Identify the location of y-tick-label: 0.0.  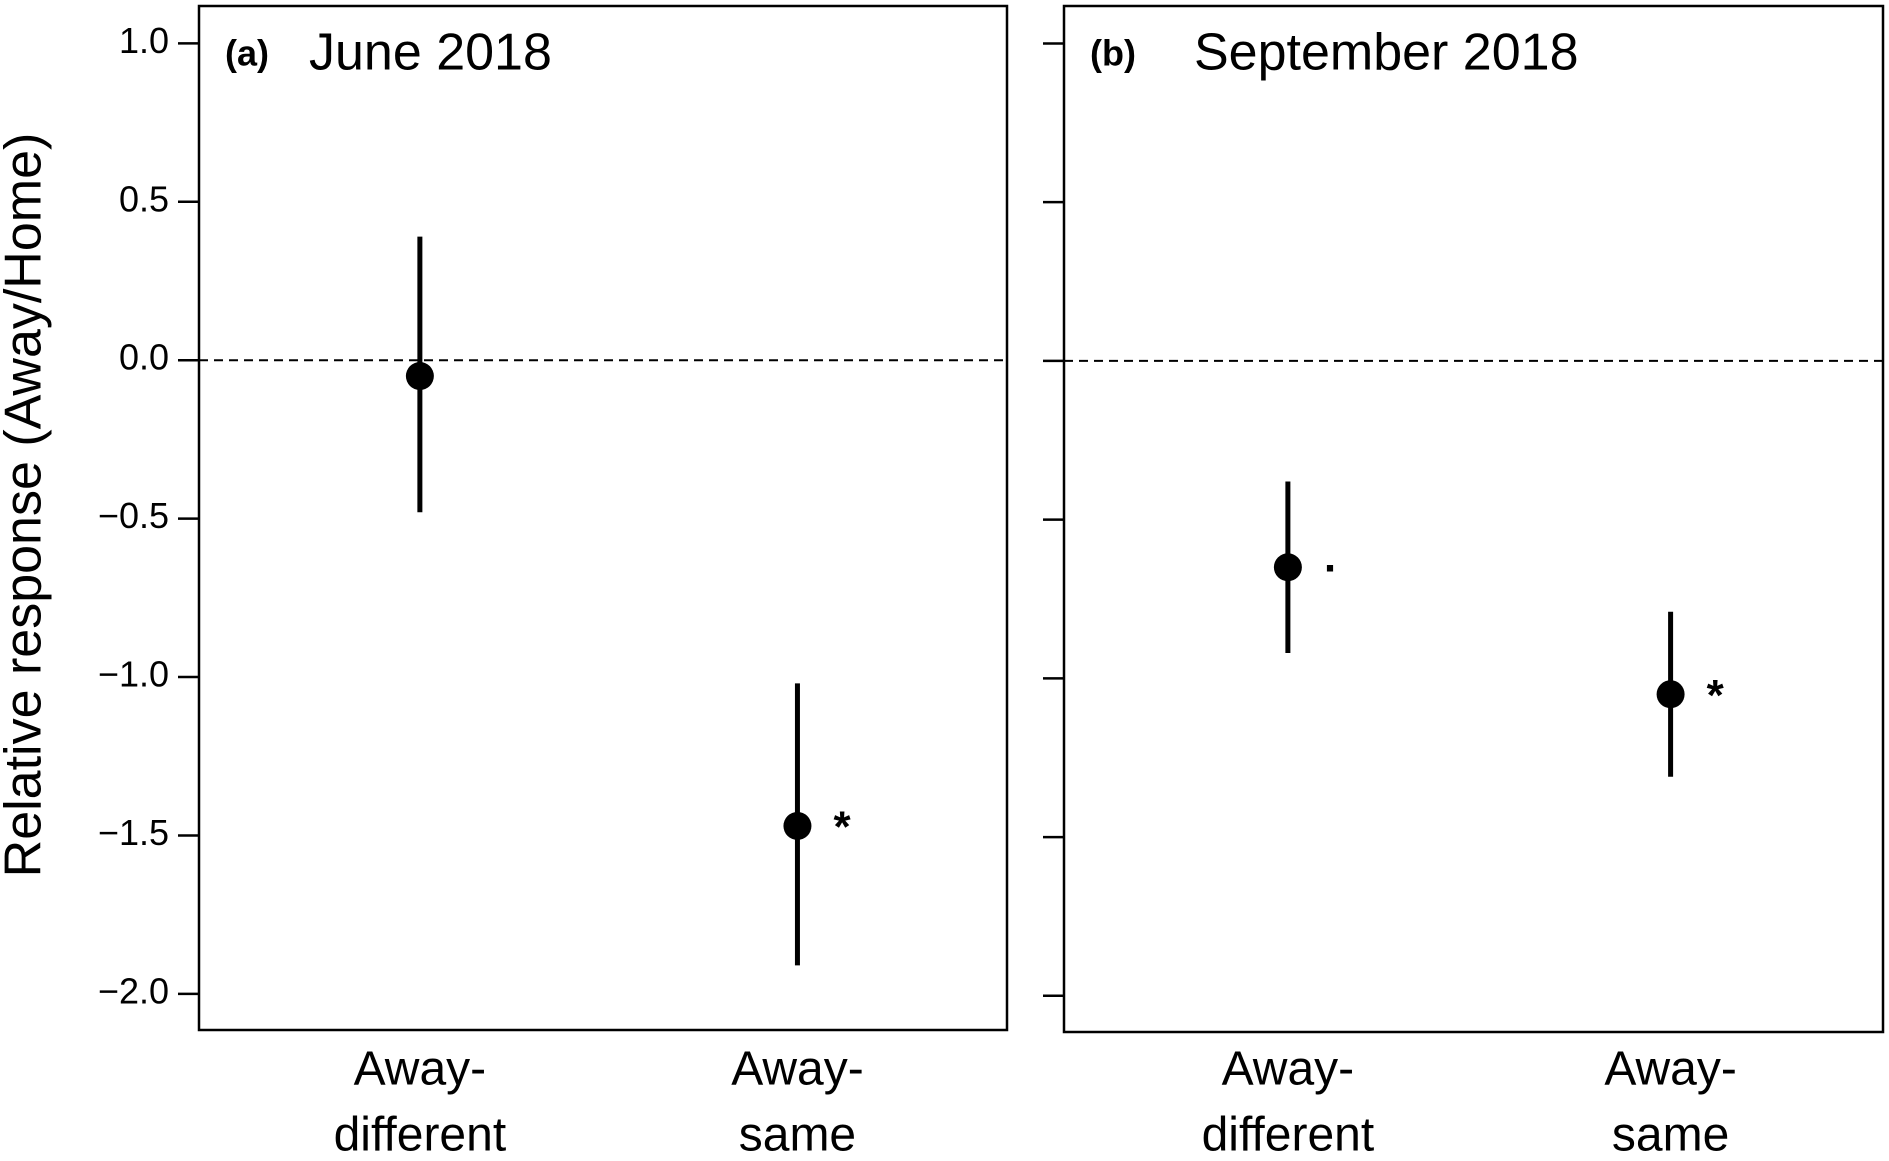
(144, 357).